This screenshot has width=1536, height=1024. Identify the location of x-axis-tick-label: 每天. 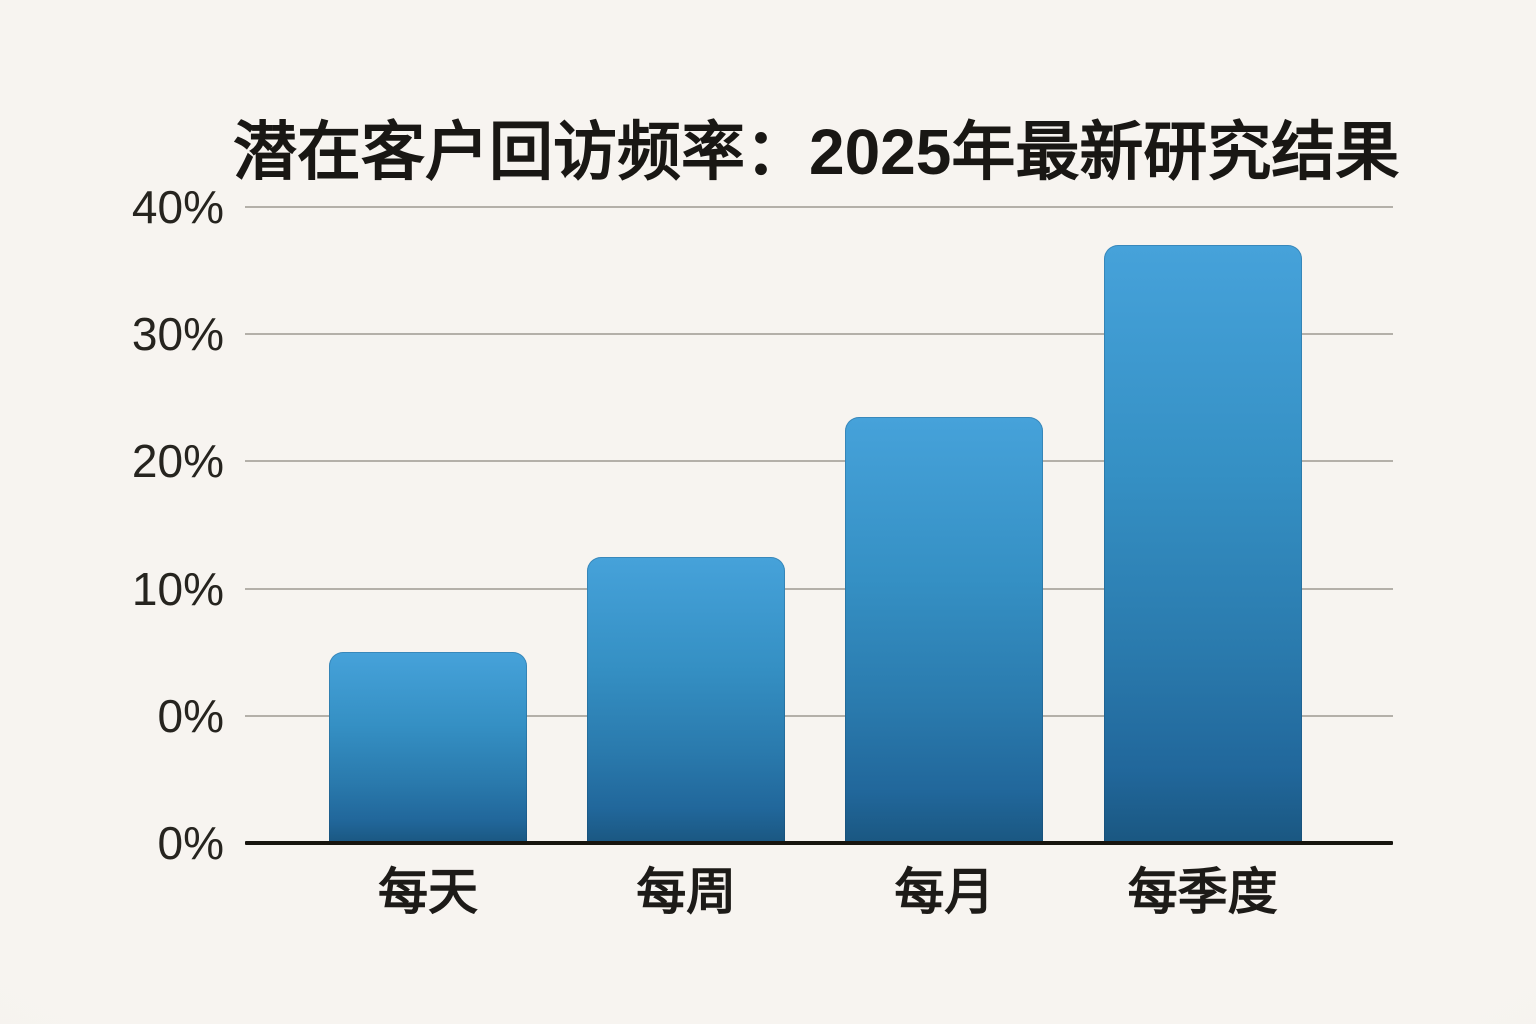
(428, 892).